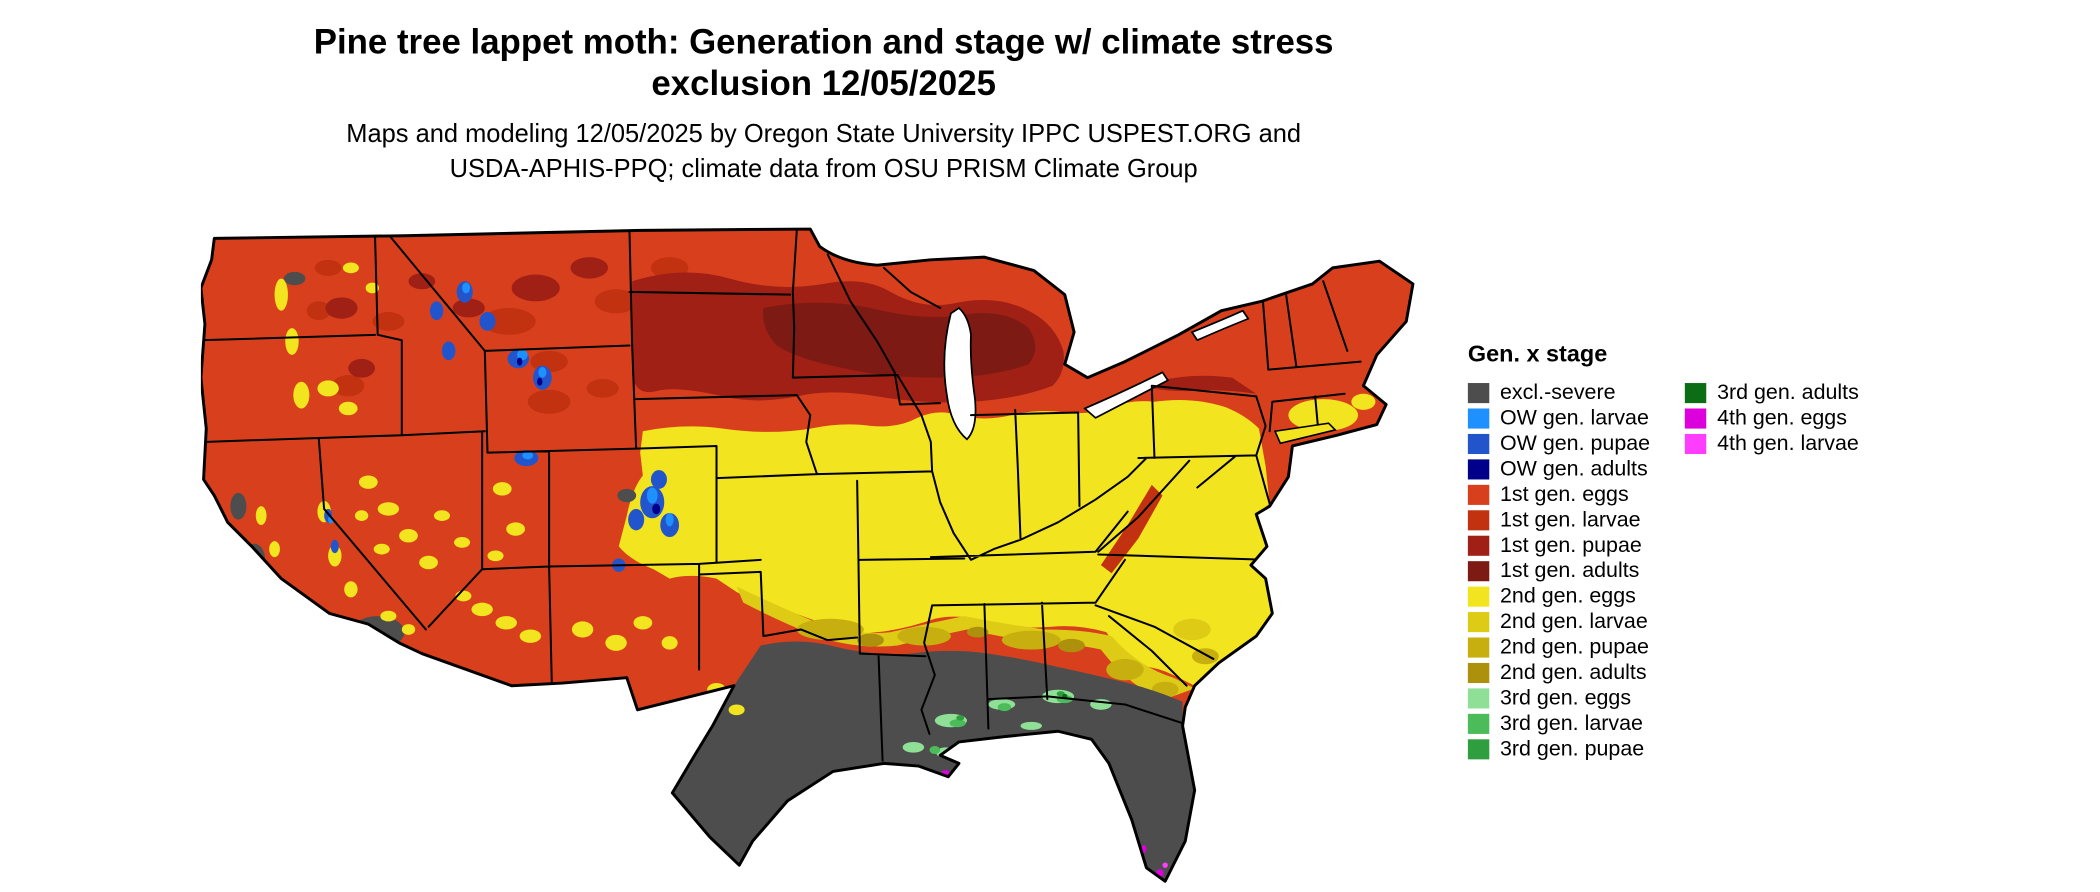  What do you see at coordinates (1570, 570) in the screenshot?
I see `legend-label: 1st gen. adults` at bounding box center [1570, 570].